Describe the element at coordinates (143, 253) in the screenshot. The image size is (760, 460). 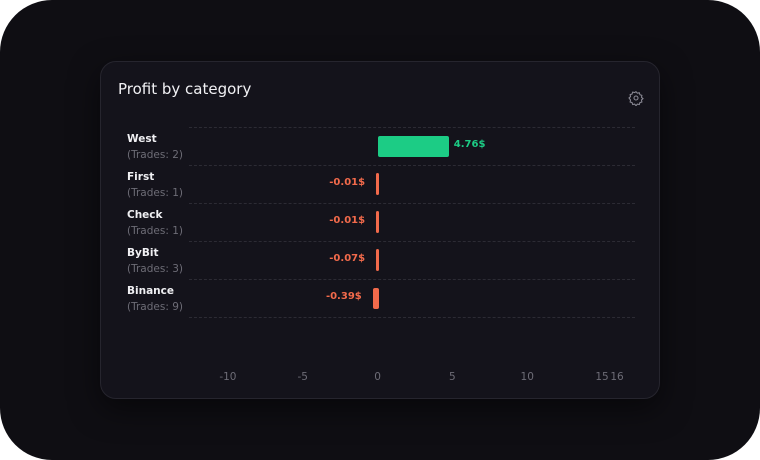
I see `category-name: ByBit` at that location.